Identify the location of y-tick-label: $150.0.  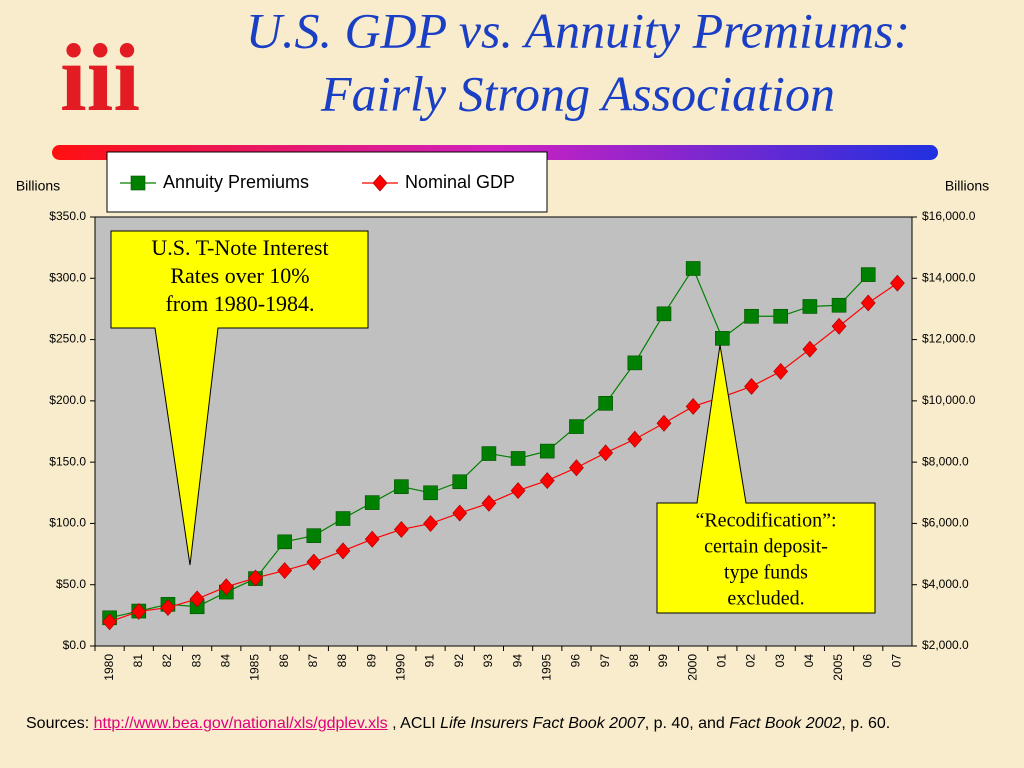
(67, 461).